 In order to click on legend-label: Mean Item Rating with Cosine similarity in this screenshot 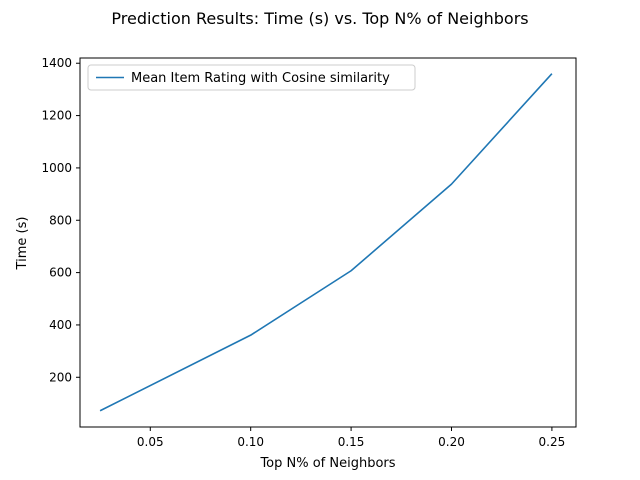, I will do `click(260, 78)`.